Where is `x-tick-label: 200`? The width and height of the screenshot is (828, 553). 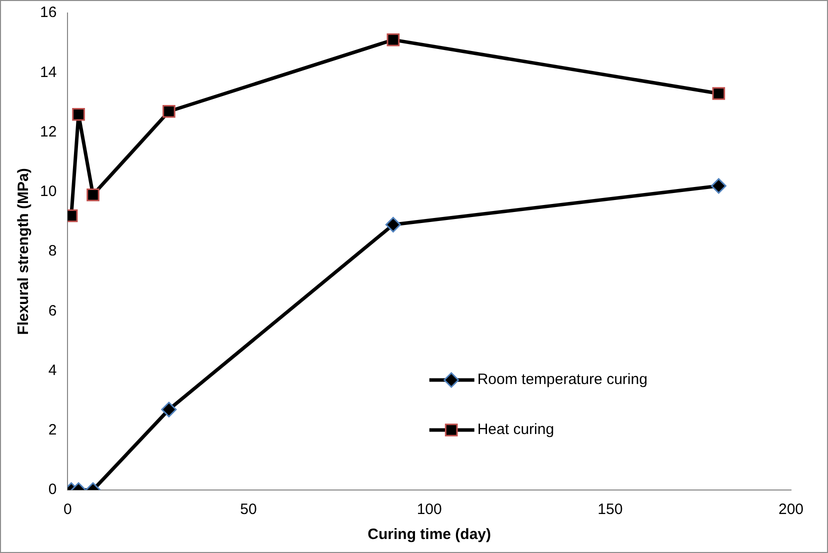 x-tick-label: 200 is located at coordinates (791, 509).